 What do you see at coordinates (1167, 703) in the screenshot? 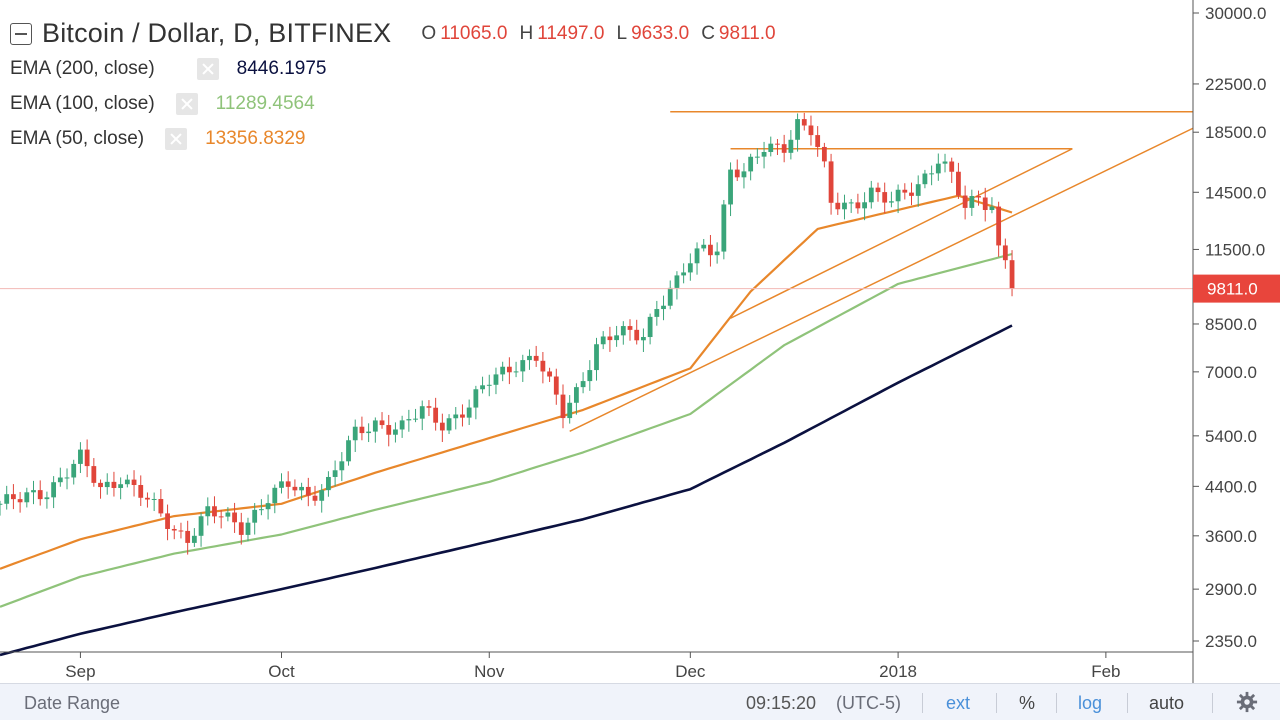
I see `auto-scale-toggle: auto` at bounding box center [1167, 703].